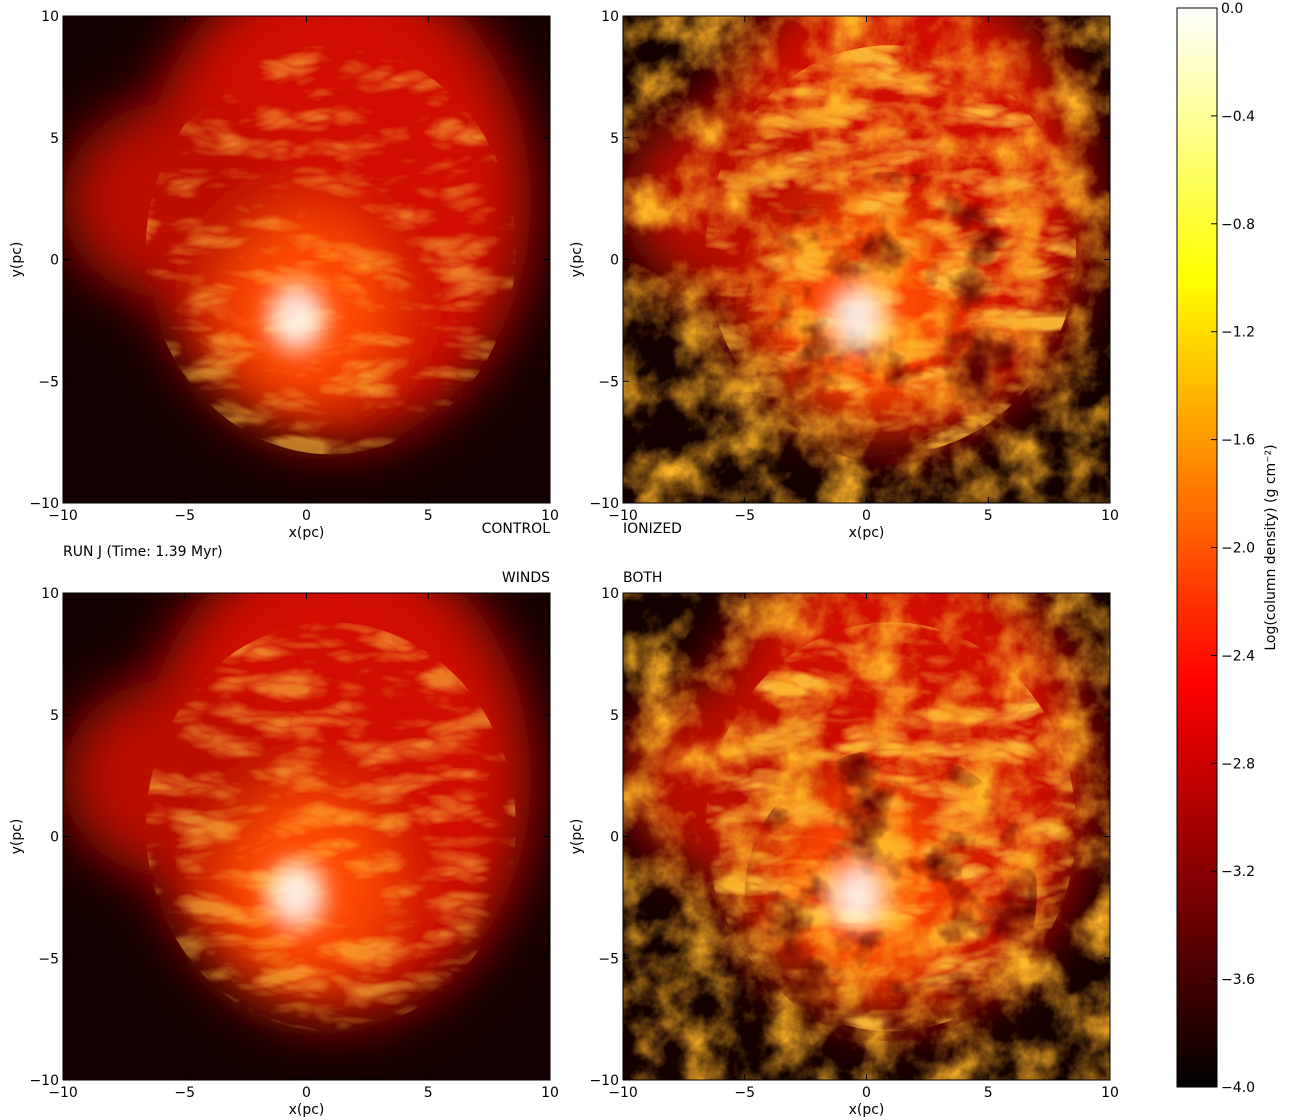 This screenshot has height=1120, width=1299. What do you see at coordinates (652, 529) in the screenshot?
I see `panel-label: IONIZED` at bounding box center [652, 529].